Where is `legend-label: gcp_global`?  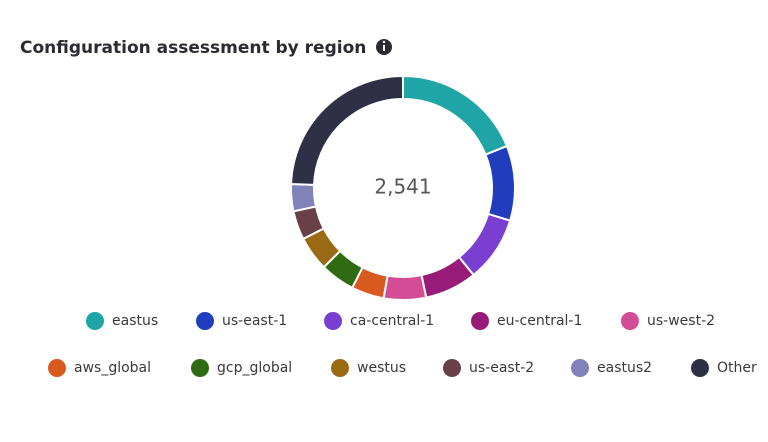 legend-label: gcp_global is located at coordinates (254, 368).